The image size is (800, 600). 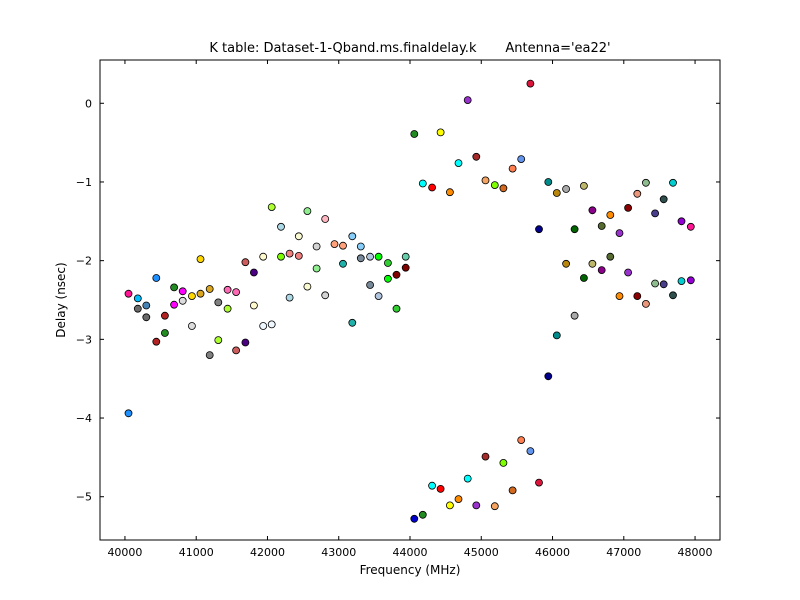 I want to click on x-axis-label: Frequency (MHz), so click(x=410, y=570).